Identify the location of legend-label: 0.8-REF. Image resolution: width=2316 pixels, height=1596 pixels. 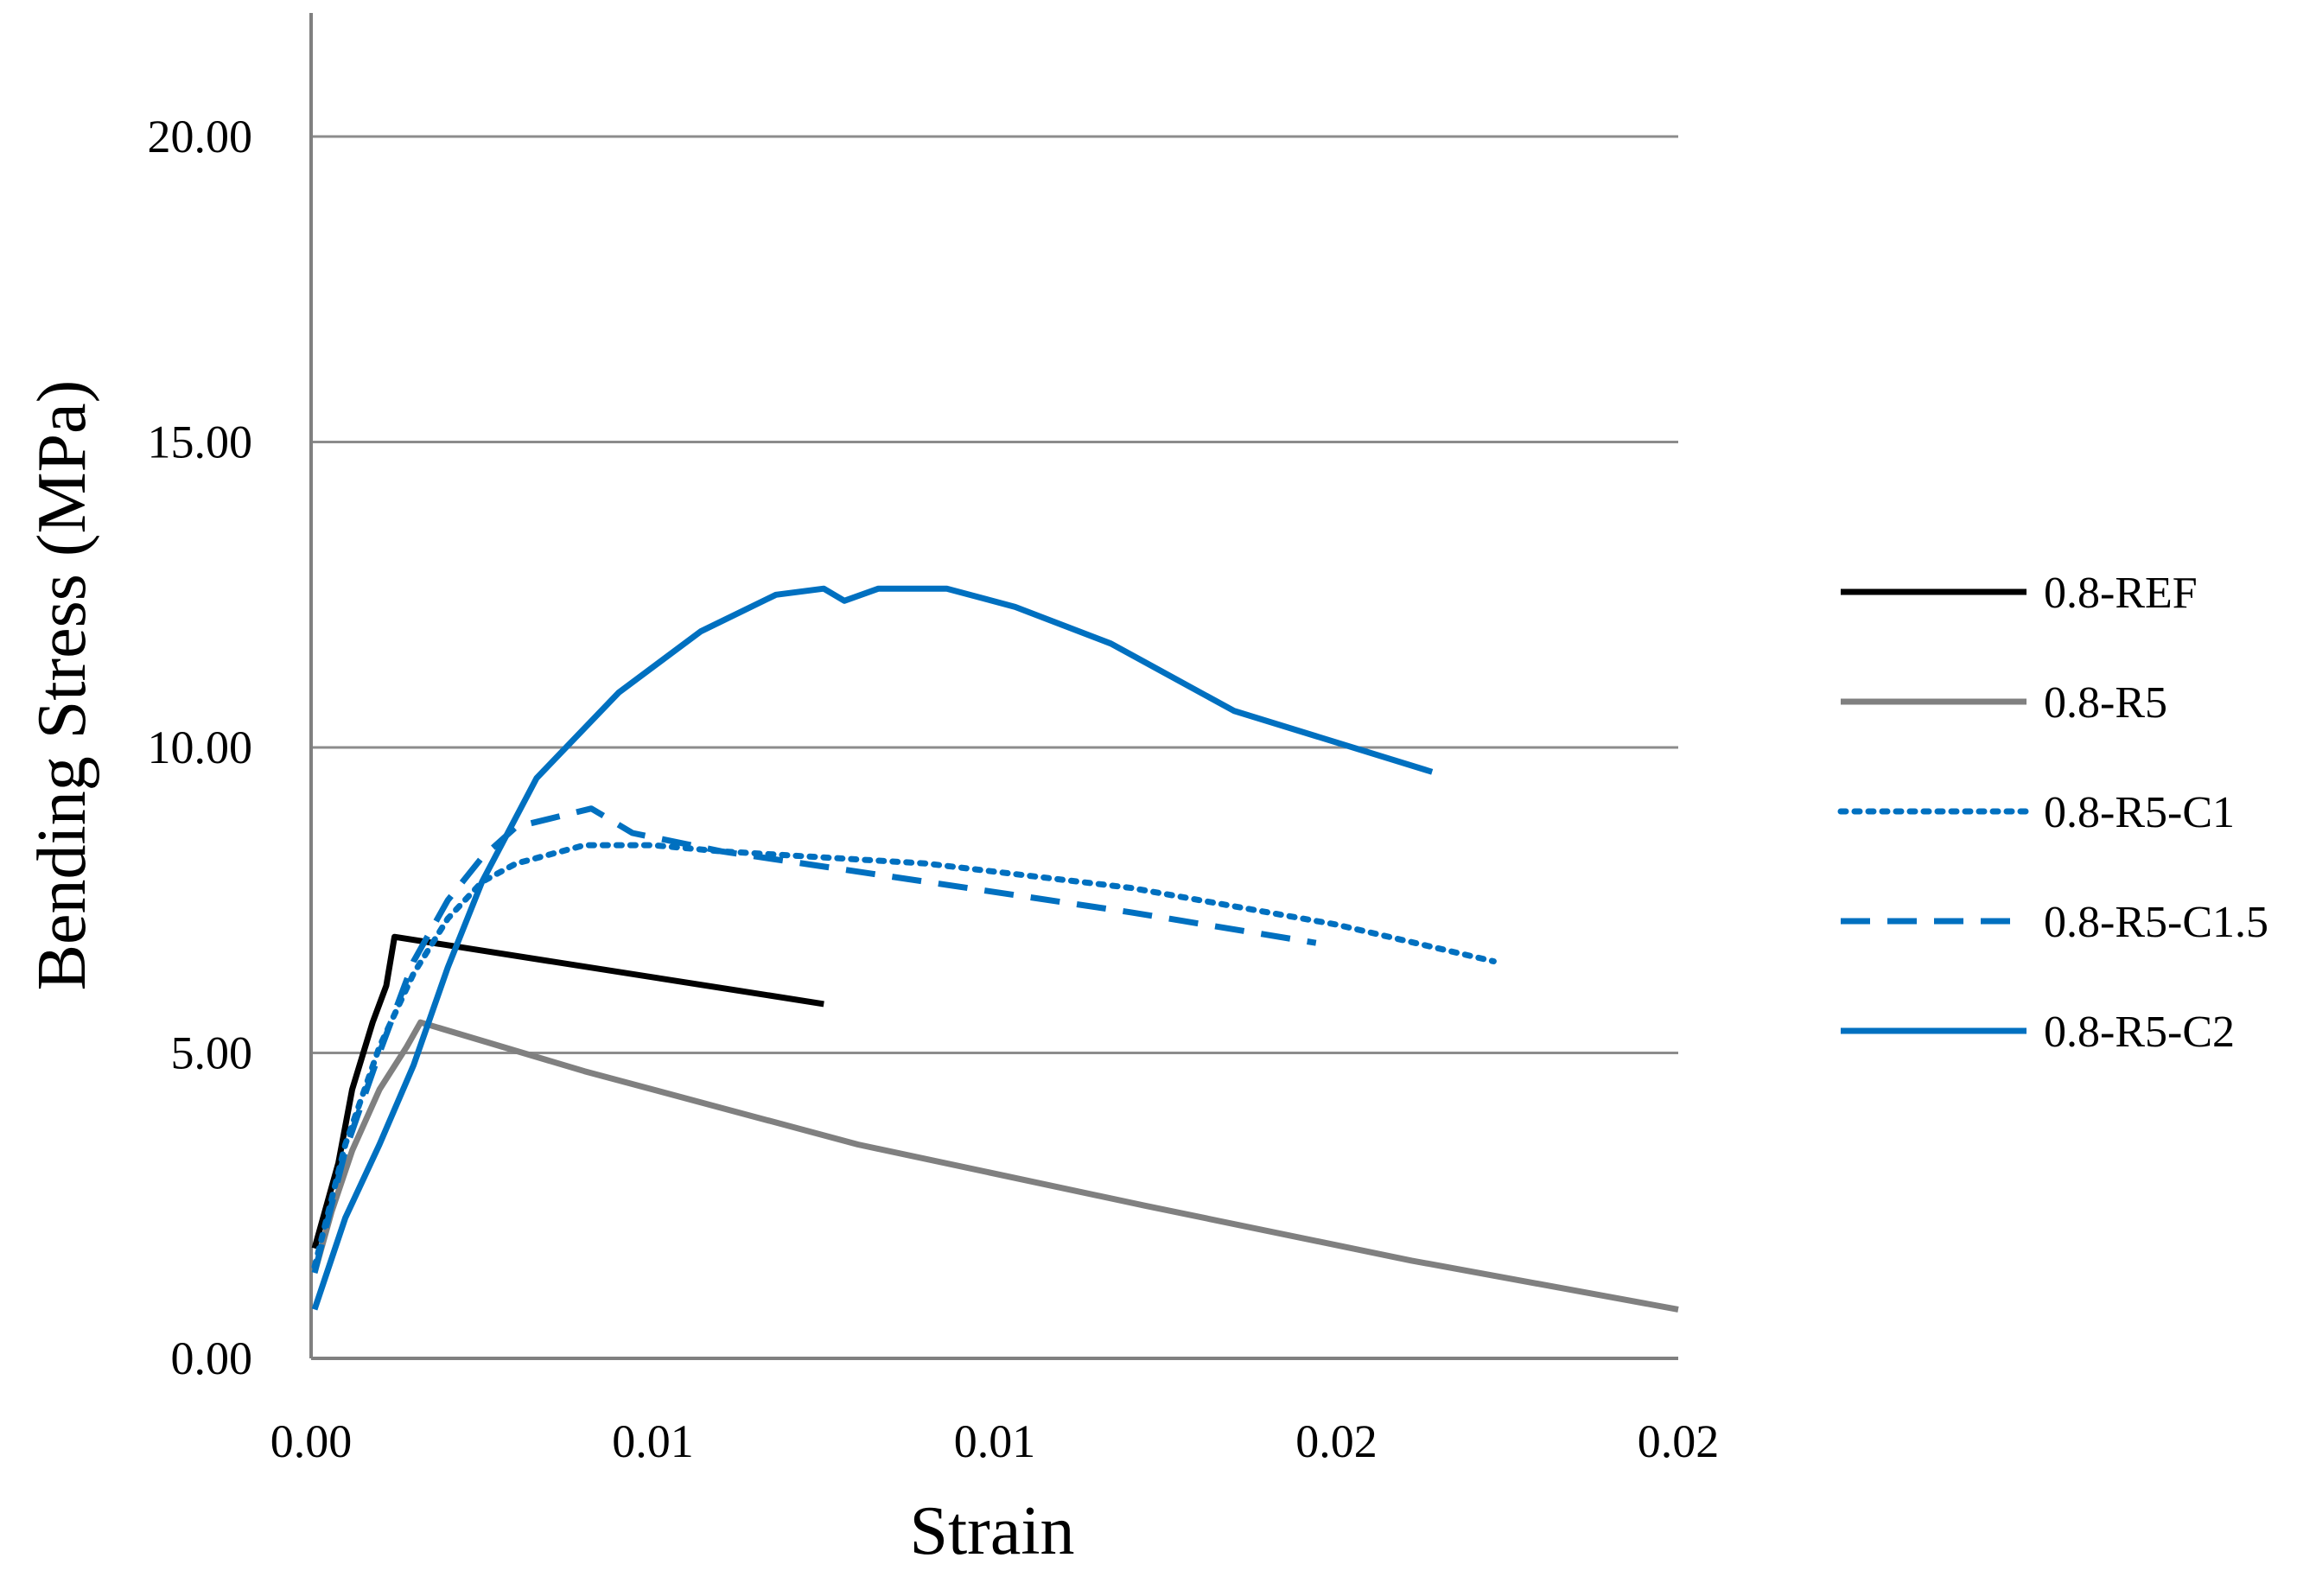
(2121, 594).